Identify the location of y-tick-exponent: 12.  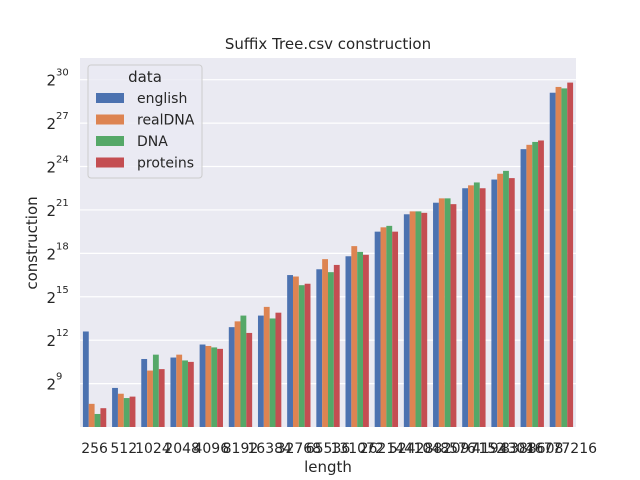
(62, 333).